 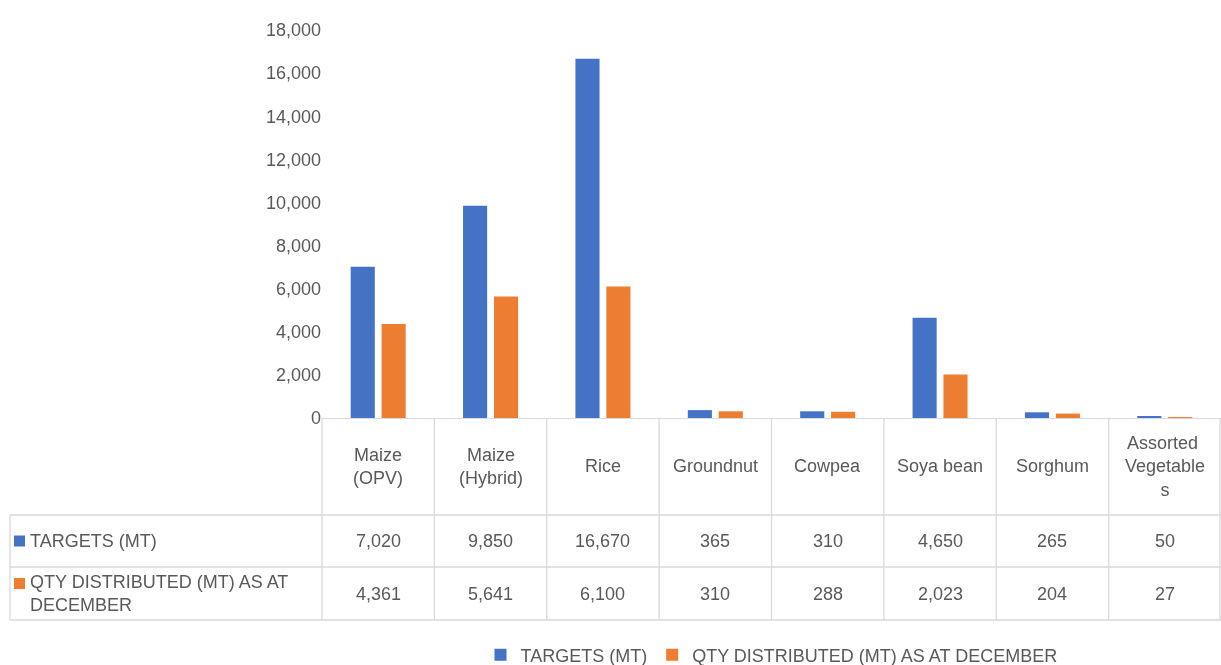 I want to click on data-label: 27, so click(x=1165, y=594).